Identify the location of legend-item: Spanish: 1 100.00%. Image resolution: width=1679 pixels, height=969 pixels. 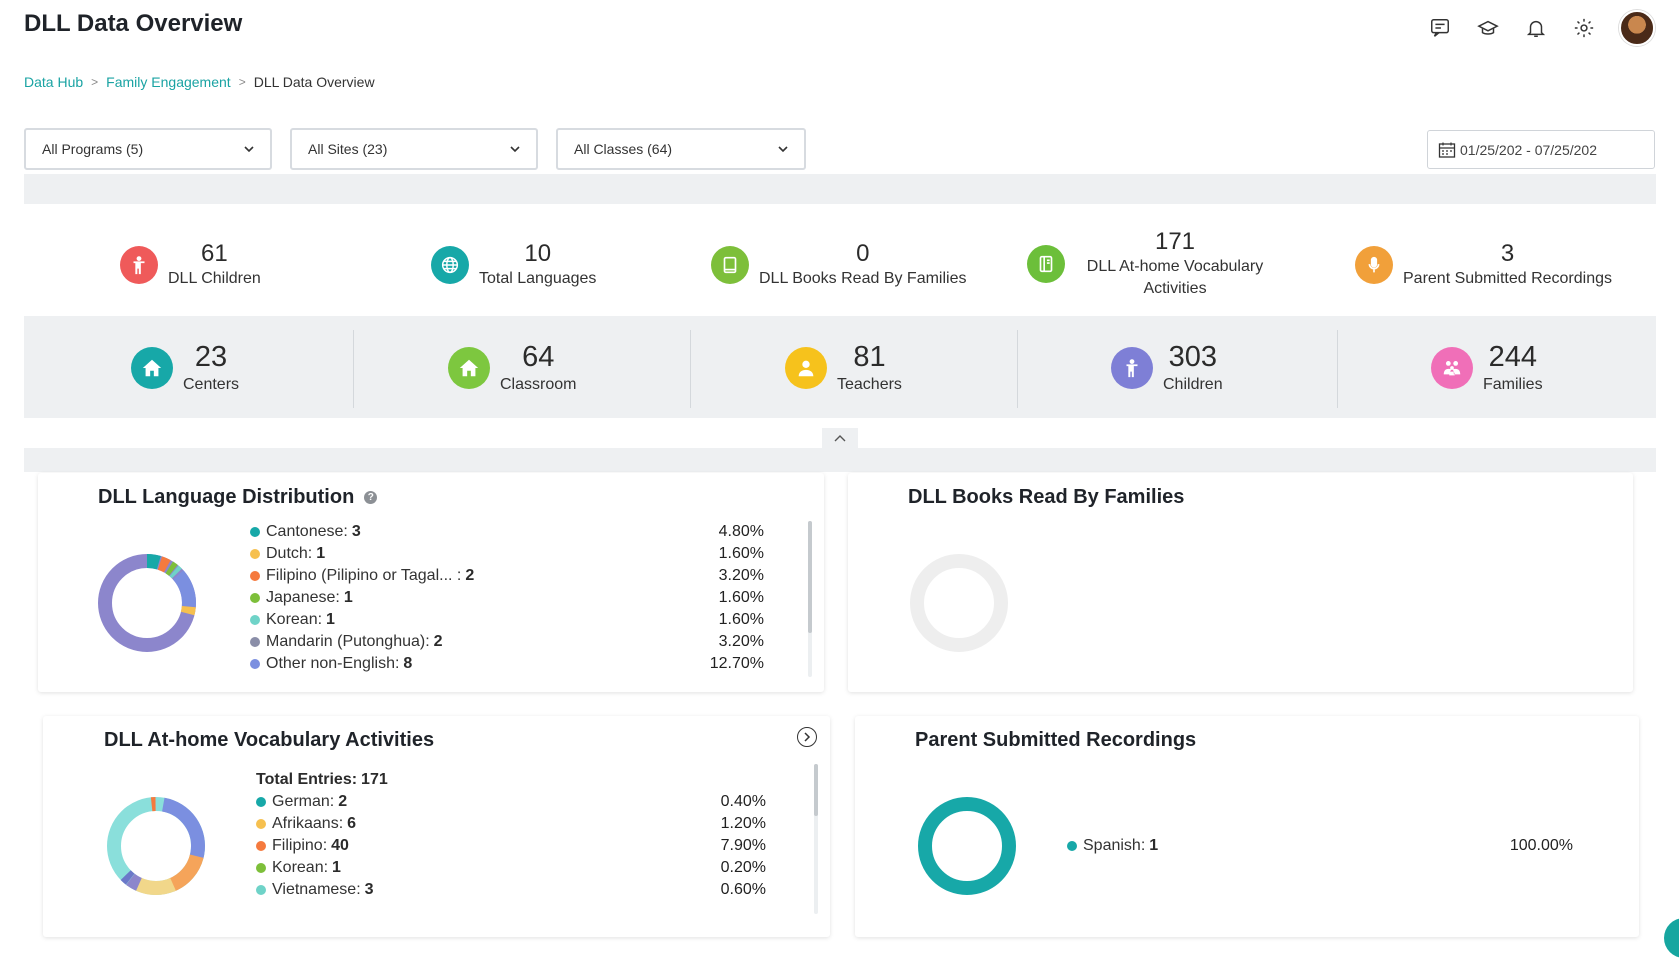
(1320, 846).